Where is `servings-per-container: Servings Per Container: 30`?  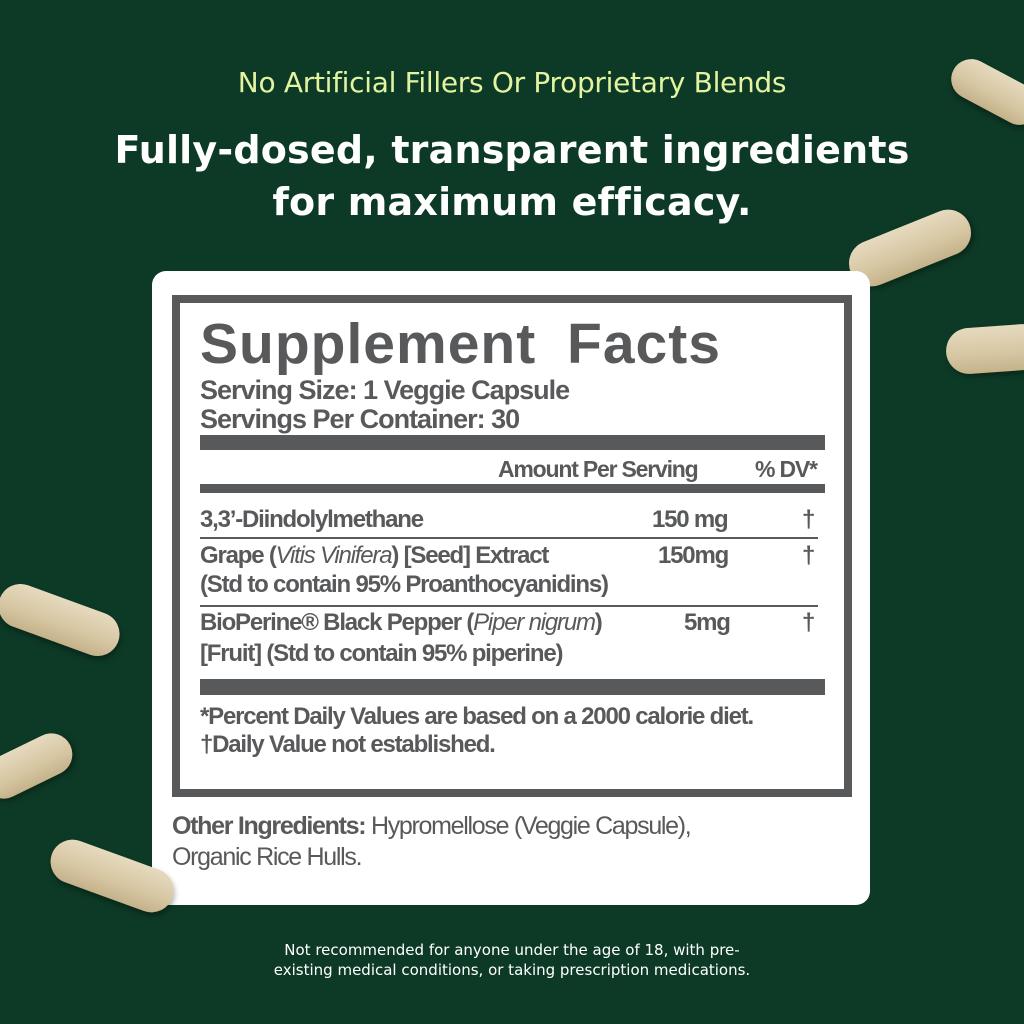 servings-per-container: Servings Per Container: 30 is located at coordinates (360, 419).